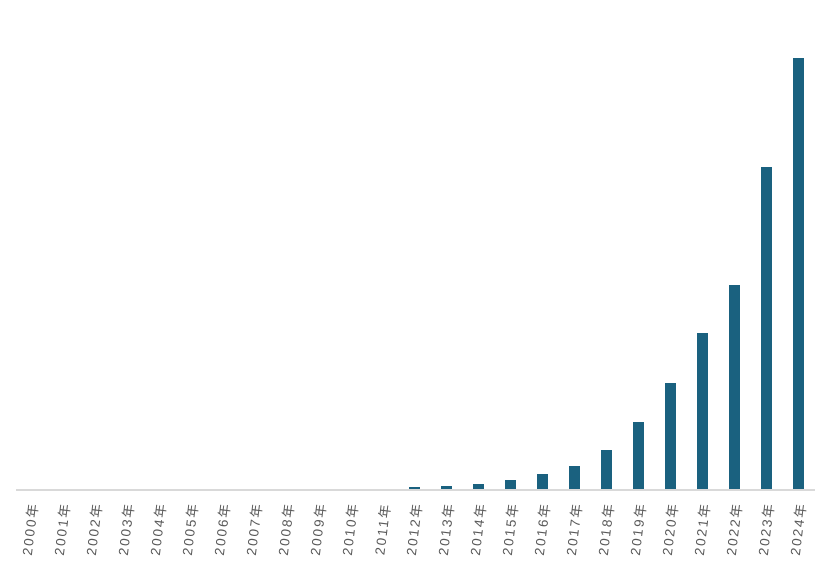 Image resolution: width=828 pixels, height=567 pixels. I want to click on x-axis-label-2005: 2005年, so click(191, 529).